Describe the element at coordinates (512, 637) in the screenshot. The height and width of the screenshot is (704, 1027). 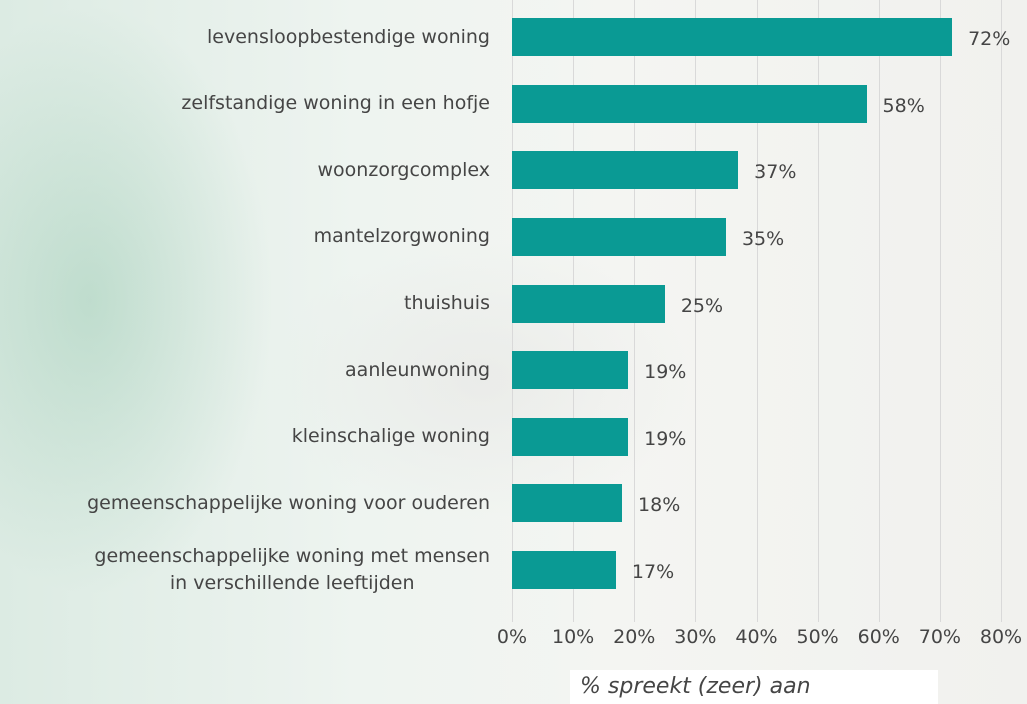
I see `x-tick-label: 0%` at that location.